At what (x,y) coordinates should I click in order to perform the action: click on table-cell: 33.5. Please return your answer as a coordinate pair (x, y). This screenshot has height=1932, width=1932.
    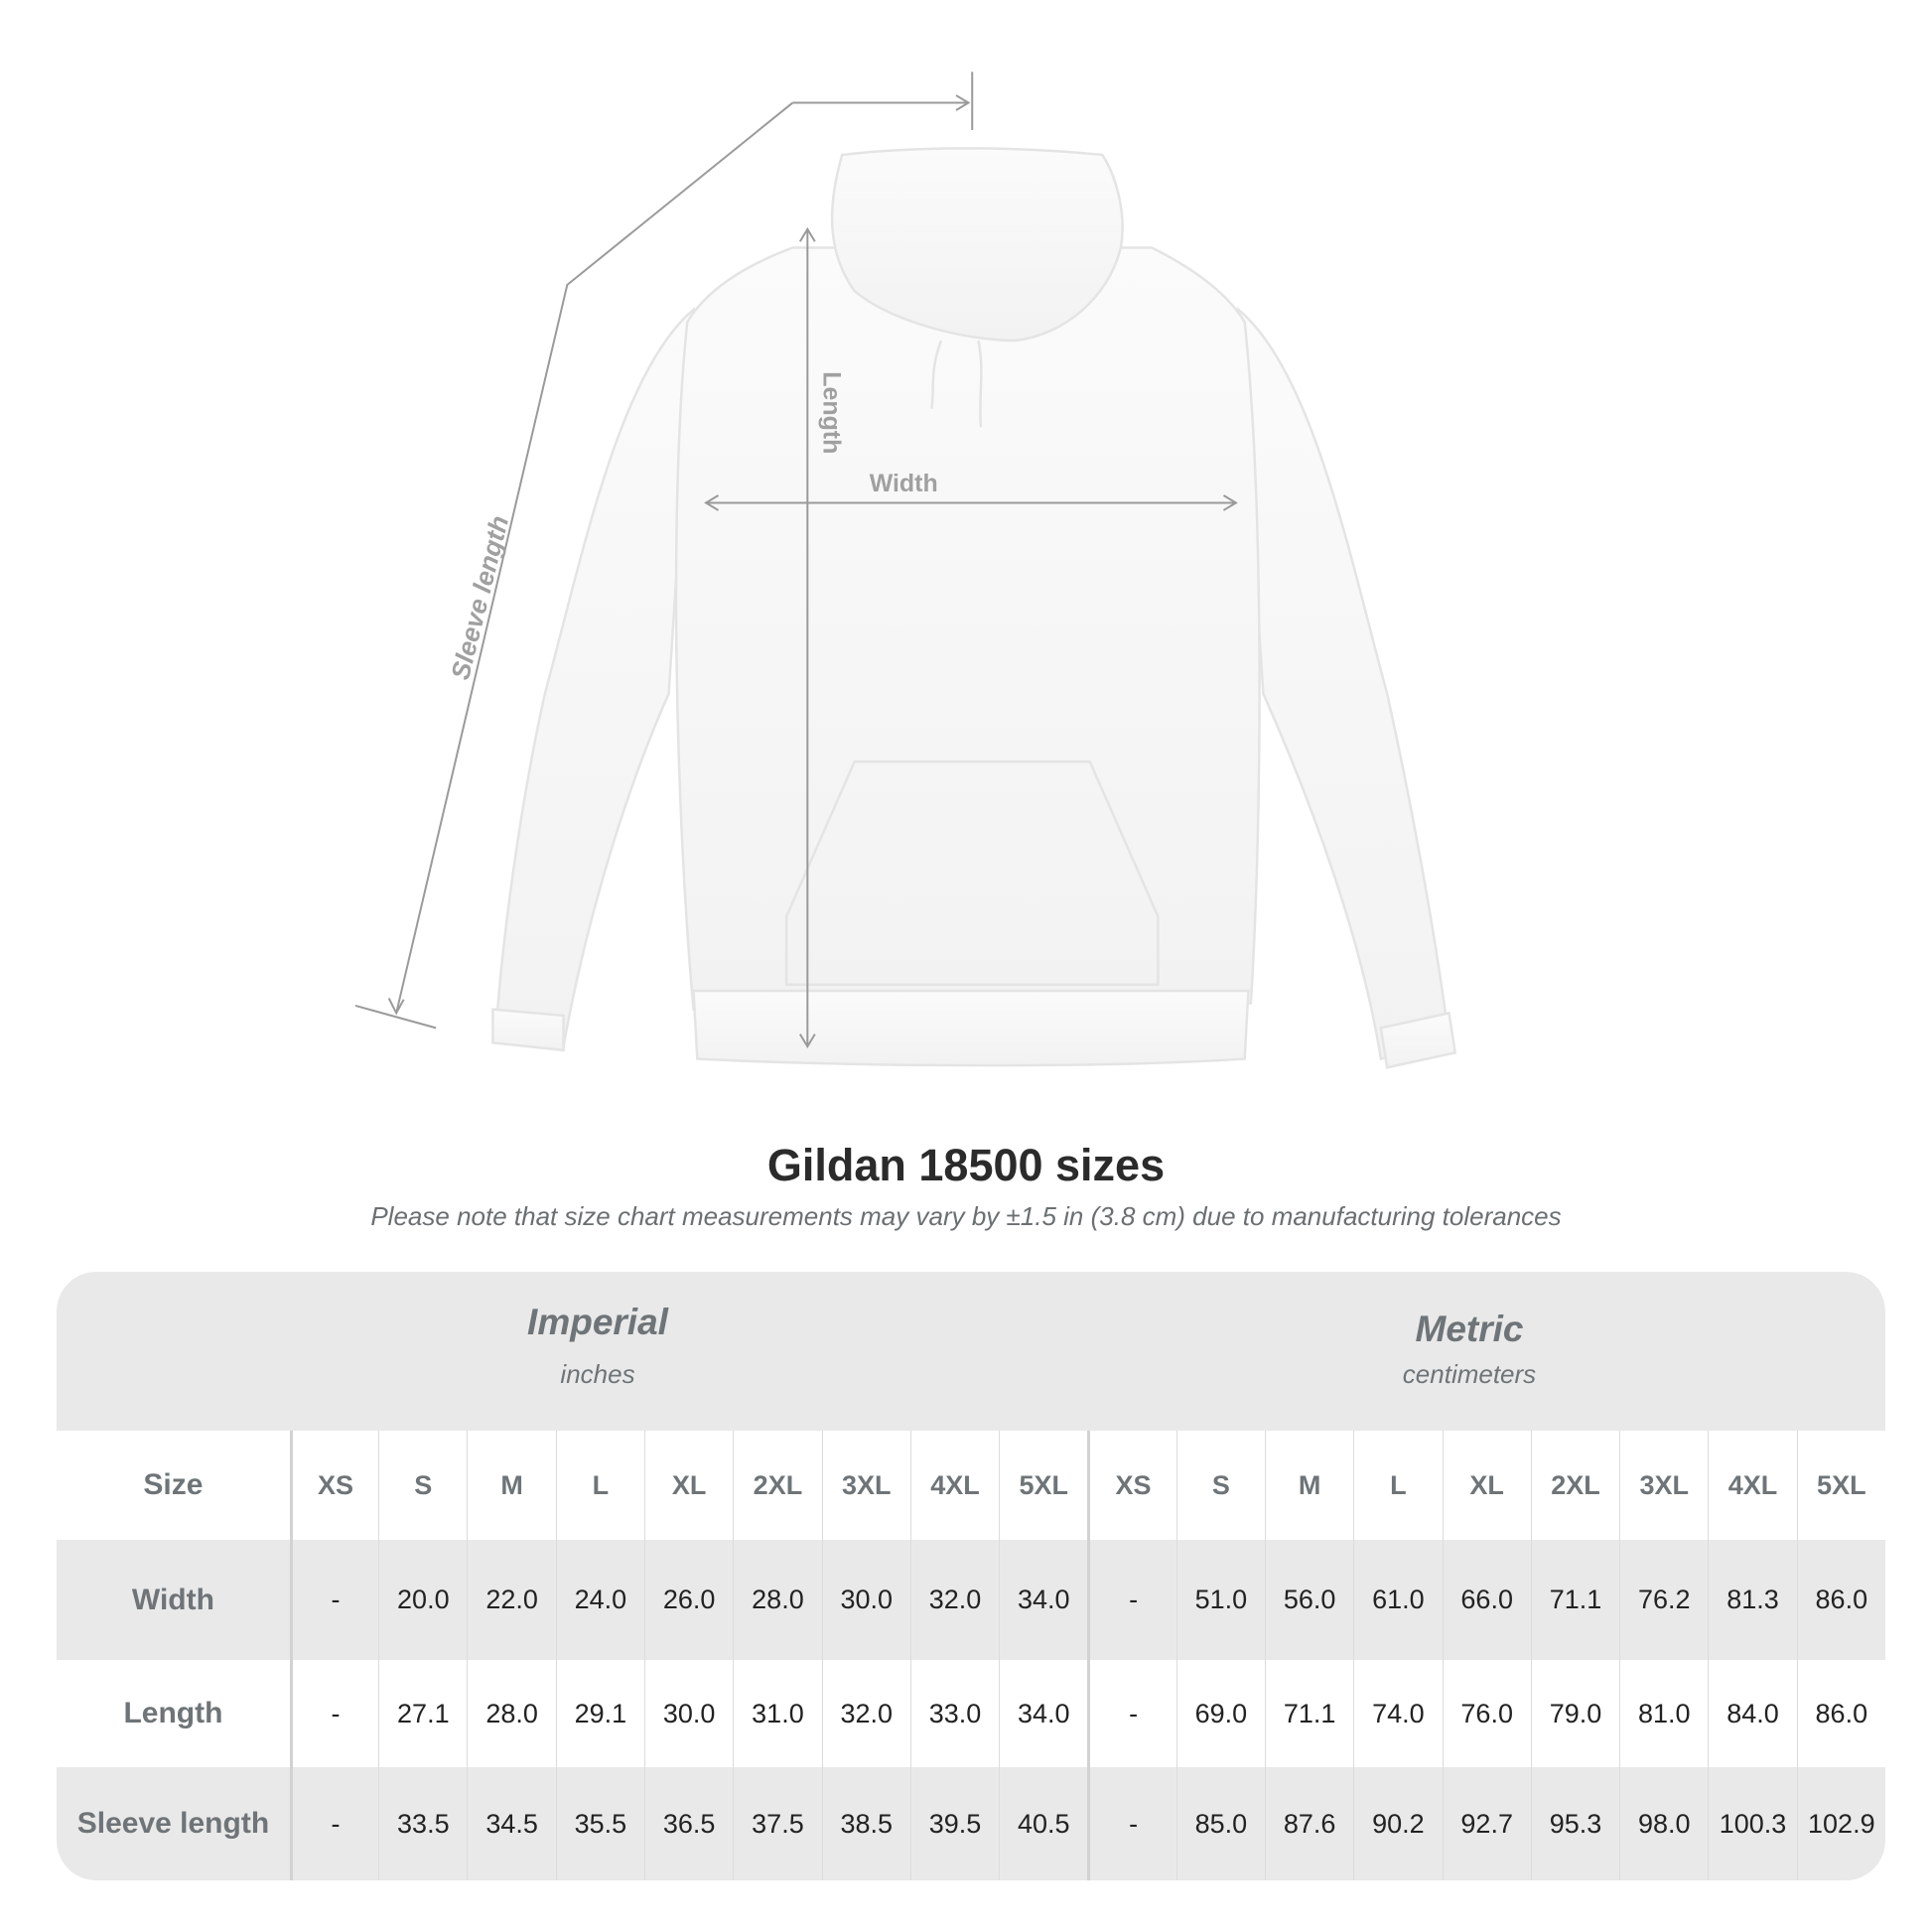
    Looking at the image, I should click on (423, 1823).